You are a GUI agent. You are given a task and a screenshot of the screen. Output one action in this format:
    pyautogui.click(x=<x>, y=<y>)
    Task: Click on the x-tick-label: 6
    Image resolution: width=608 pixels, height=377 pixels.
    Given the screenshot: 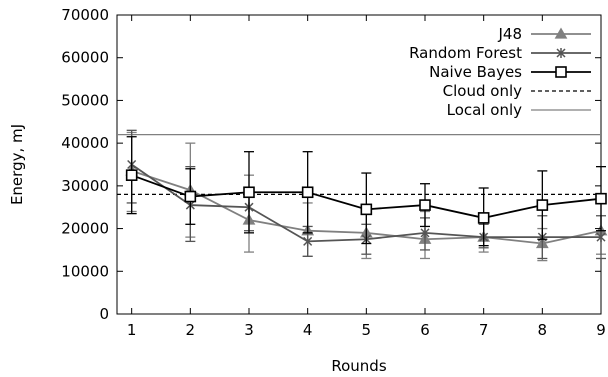 What is the action you would take?
    pyautogui.click(x=425, y=330)
    